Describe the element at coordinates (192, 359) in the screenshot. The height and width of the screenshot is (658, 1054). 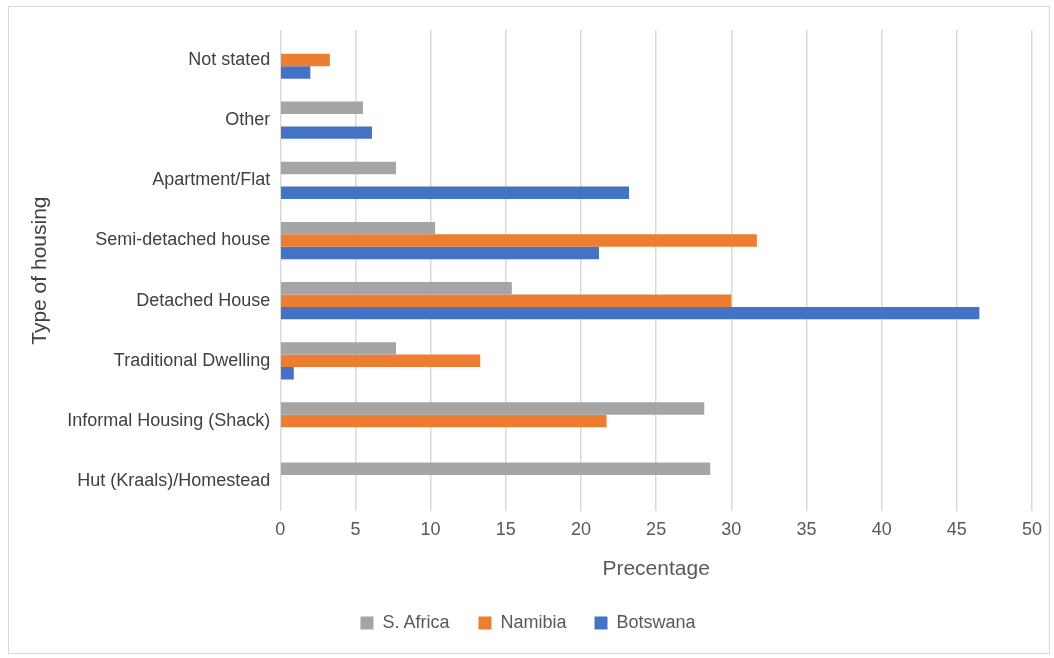
I see `y-tick-label: Traditional Dwelling` at that location.